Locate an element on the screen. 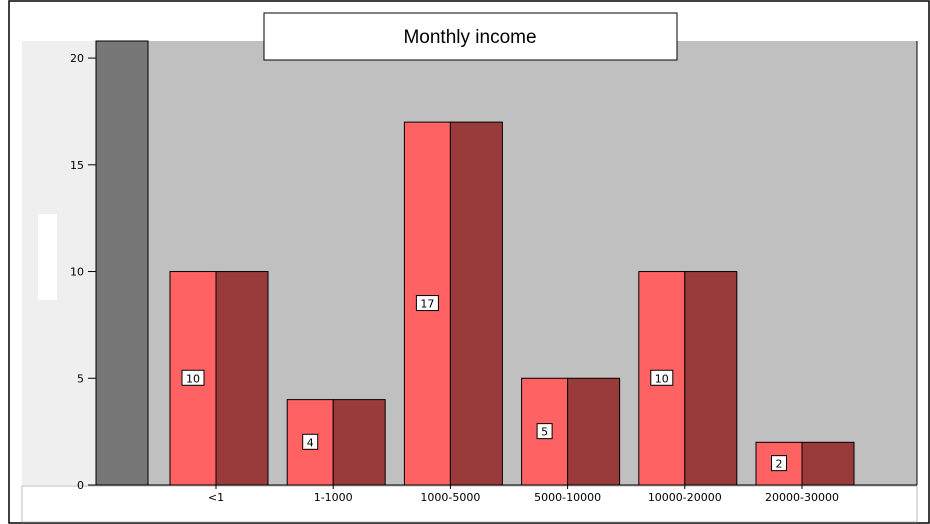 Image resolution: width=930 pixels, height=524 pixels. y-tick-label: 5 is located at coordinates (80, 378).